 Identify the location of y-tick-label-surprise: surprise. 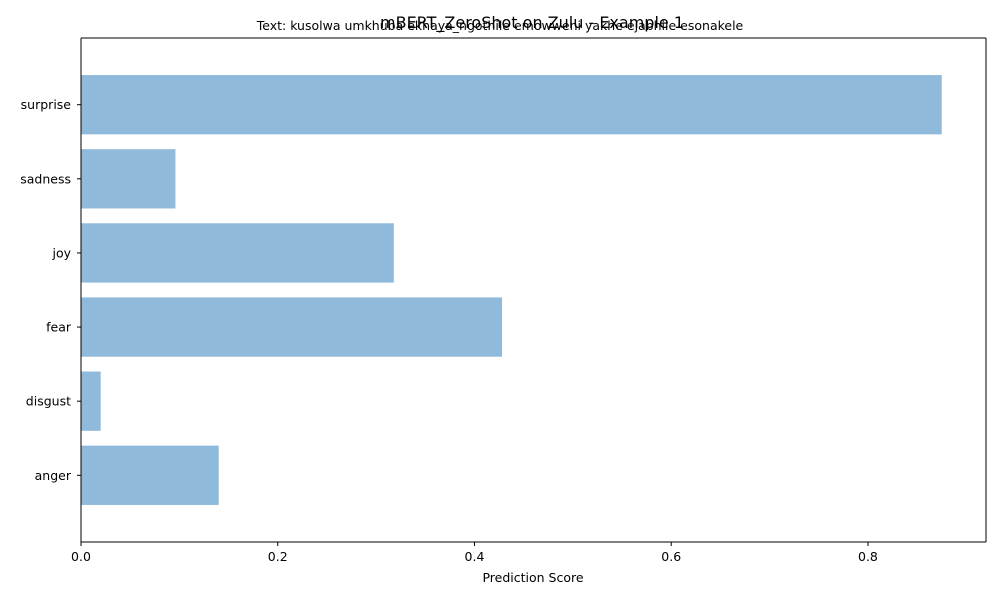
(46, 104).